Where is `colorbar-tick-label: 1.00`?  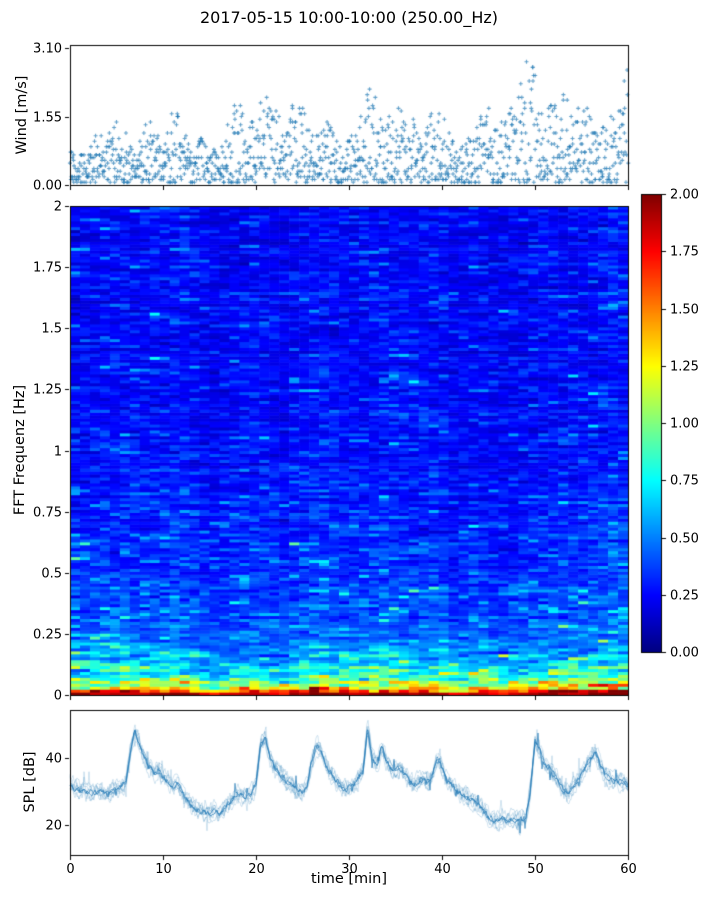 colorbar-tick-label: 1.00 is located at coordinates (684, 423).